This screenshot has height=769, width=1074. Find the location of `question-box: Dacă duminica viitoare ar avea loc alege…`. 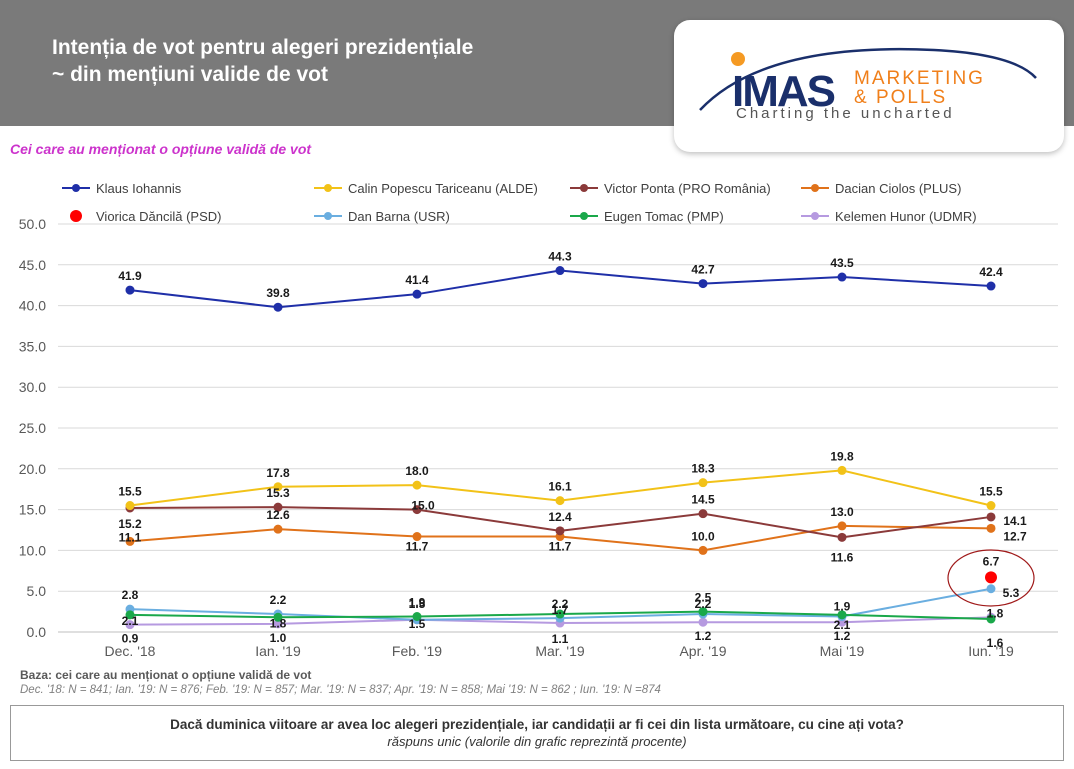

question-box: Dacă duminica viitoare ar avea loc alege… is located at coordinates (537, 733).